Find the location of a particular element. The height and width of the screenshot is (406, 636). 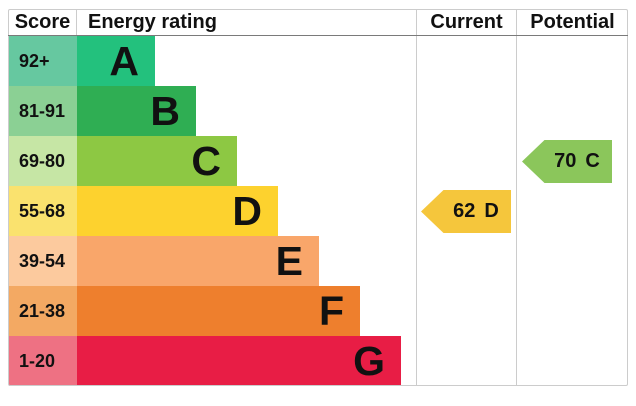

score-column-header: Score is located at coordinates (42, 22).